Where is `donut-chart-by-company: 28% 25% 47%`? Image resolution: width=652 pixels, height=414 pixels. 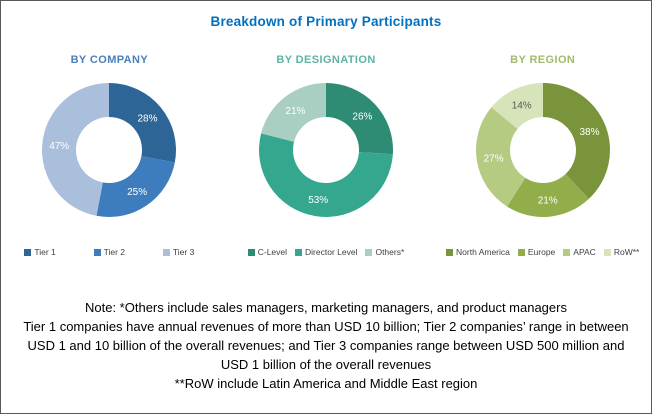 donut-chart-by-company: 28% 25% 47% is located at coordinates (109, 151).